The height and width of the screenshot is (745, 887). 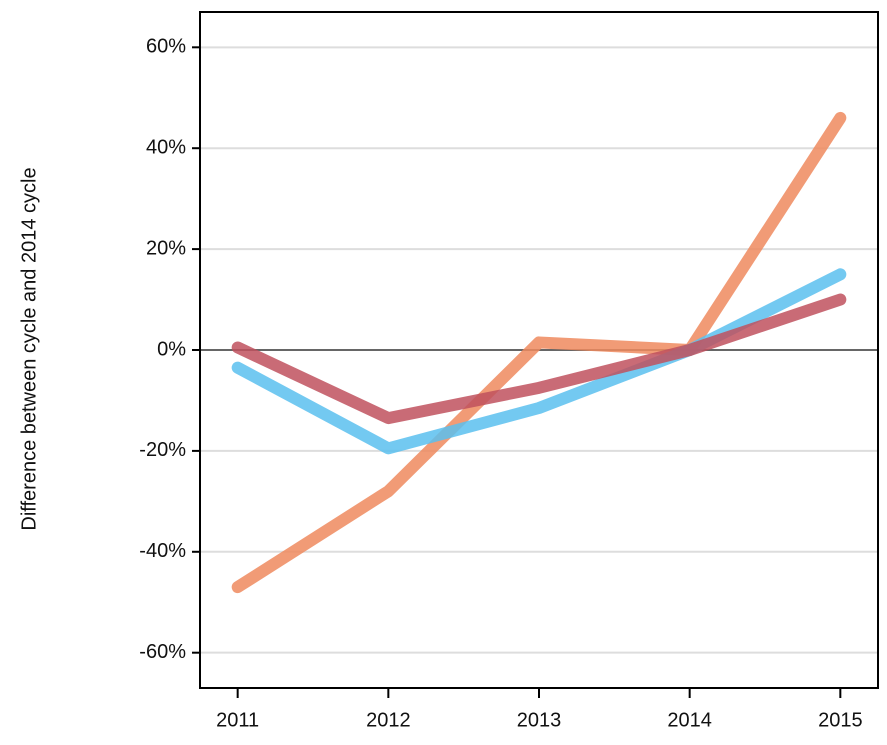 I want to click on y-tick-label: 0%, so click(x=171, y=349).